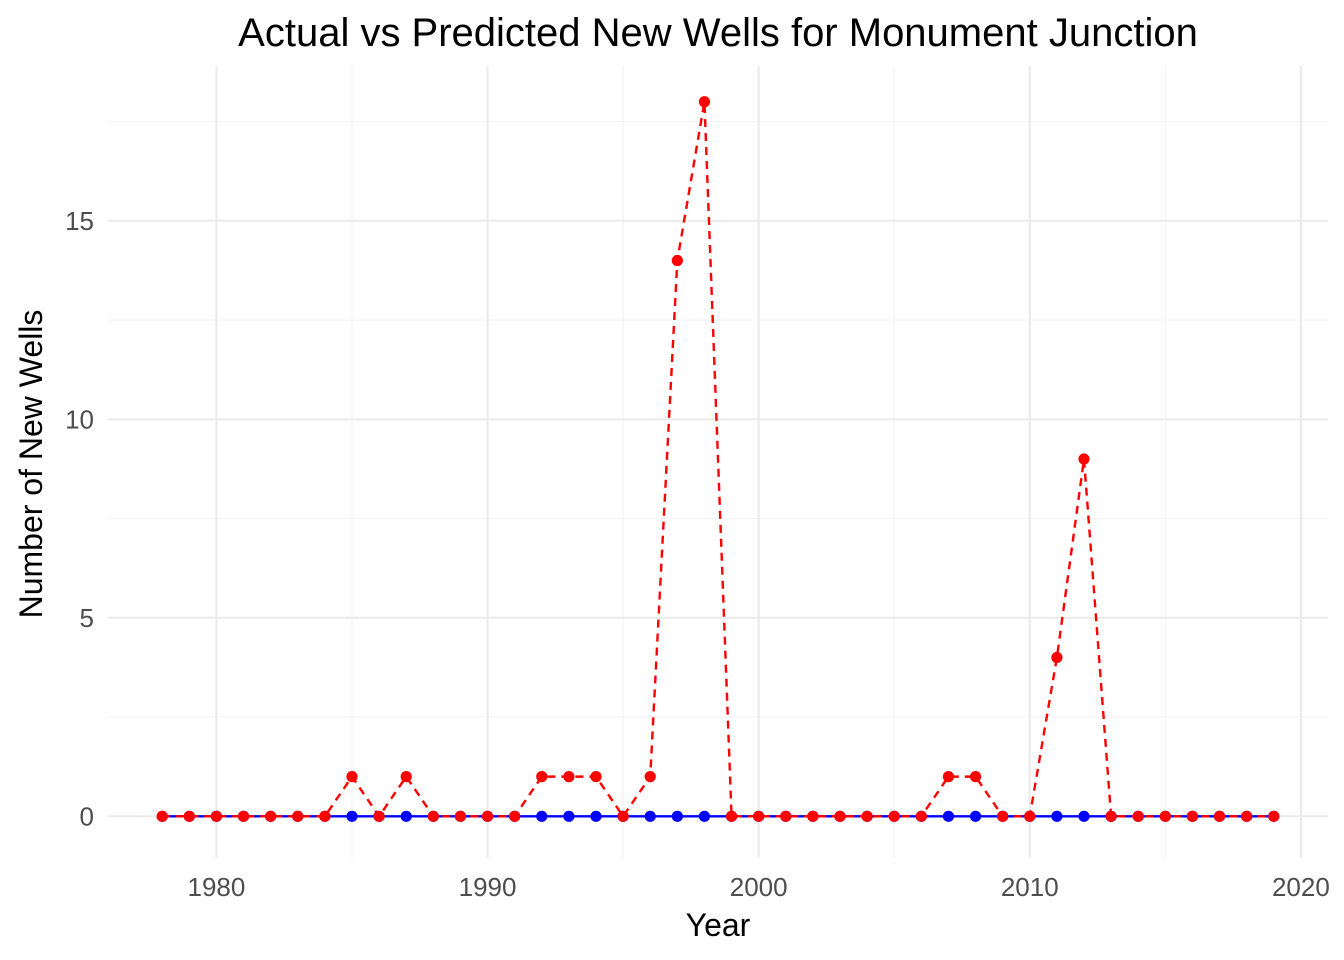 The width and height of the screenshot is (1344, 960). What do you see at coordinates (31, 464) in the screenshot?
I see `y-axis-title: Number of New Wells` at bounding box center [31, 464].